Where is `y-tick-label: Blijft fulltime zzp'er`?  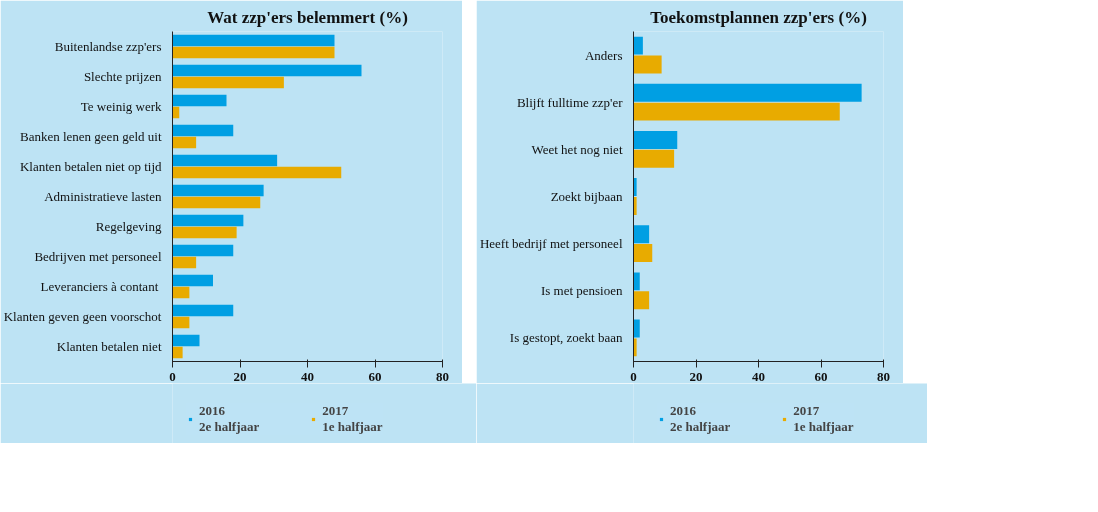
y-tick-label: Blijft fulltime zzp'er is located at coordinates (570, 102).